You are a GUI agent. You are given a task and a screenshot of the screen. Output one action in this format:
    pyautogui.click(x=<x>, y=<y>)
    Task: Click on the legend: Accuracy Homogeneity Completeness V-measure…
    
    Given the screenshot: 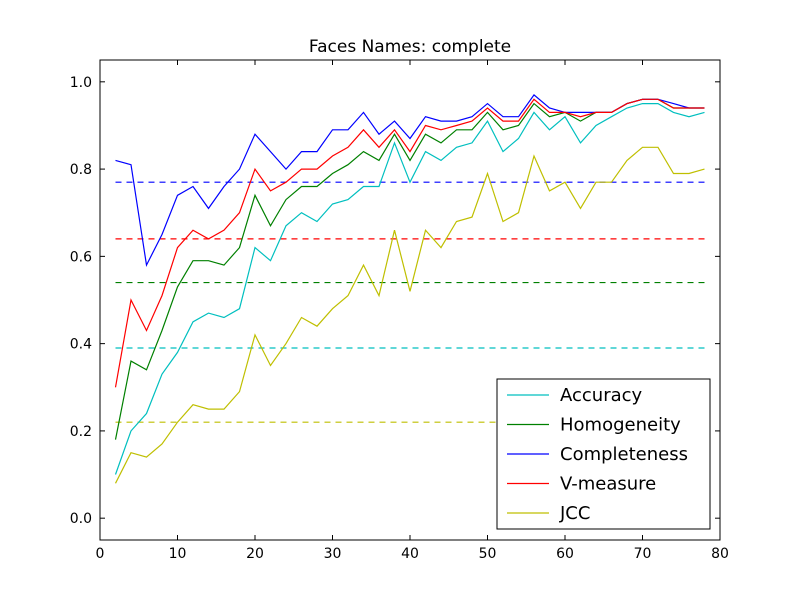 What is the action you would take?
    pyautogui.click(x=603, y=454)
    